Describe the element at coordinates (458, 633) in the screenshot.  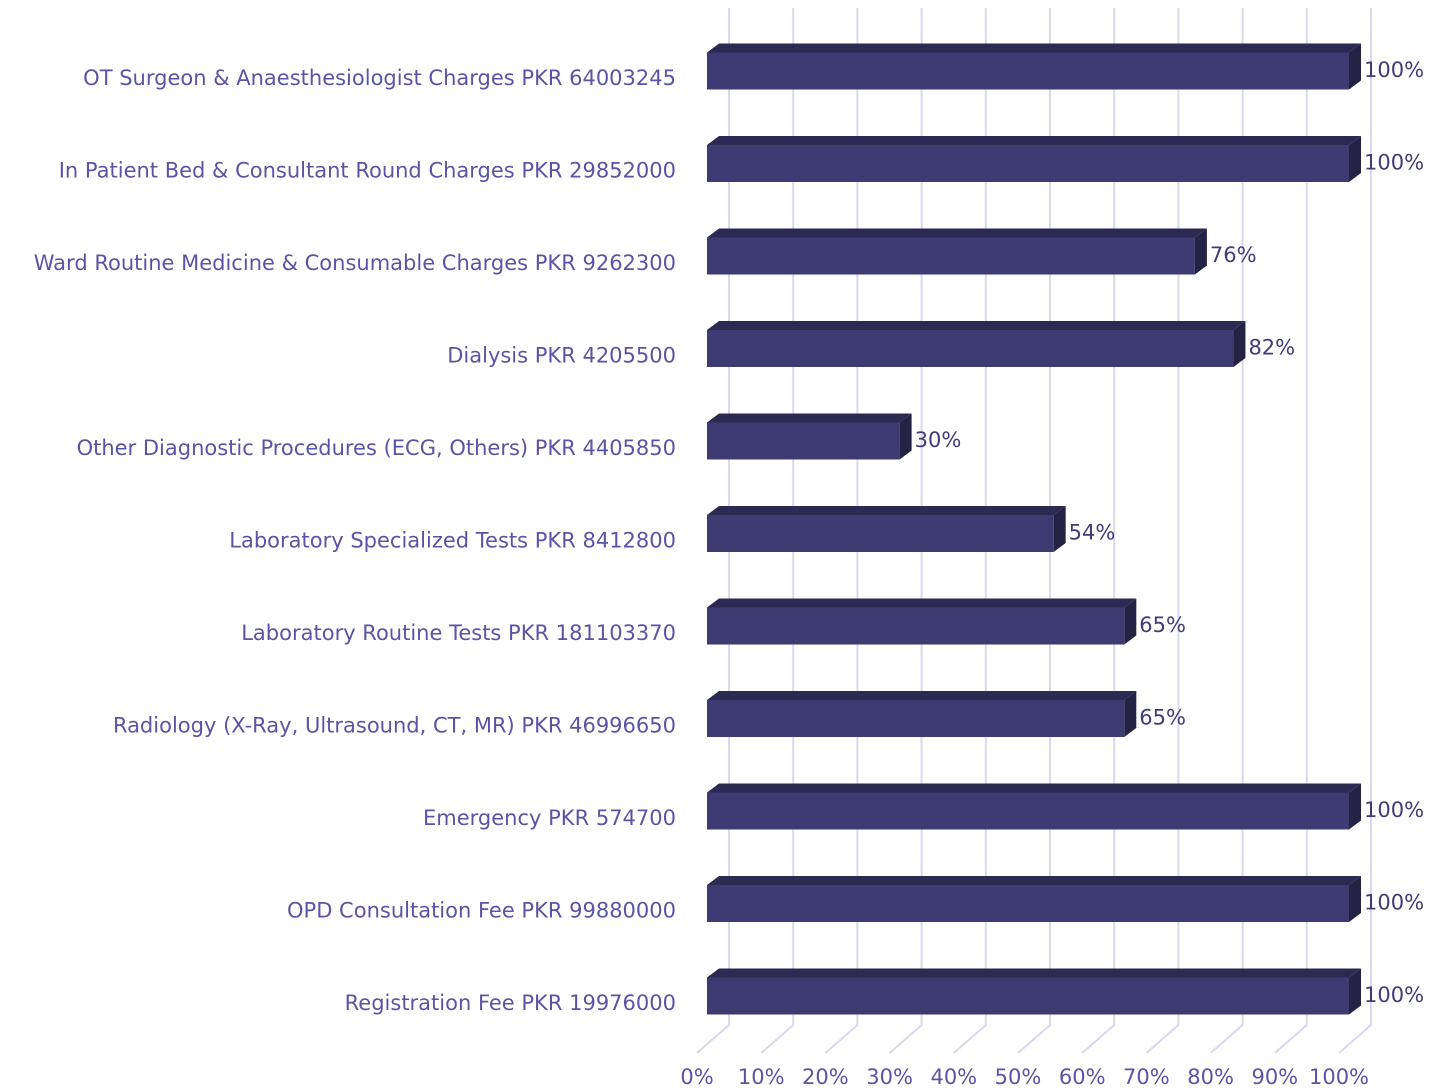
I see `category-label: Laboratory Routine Tests PKR 181103370` at that location.